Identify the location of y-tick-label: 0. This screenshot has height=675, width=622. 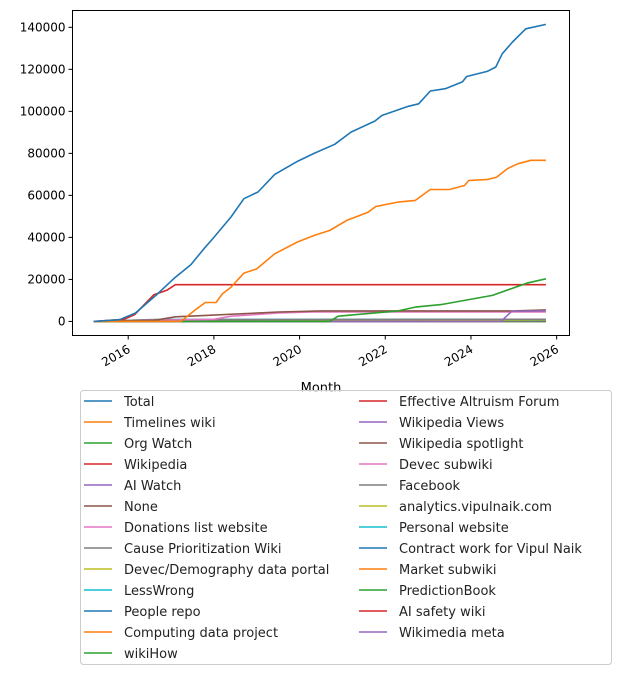
(62, 321).